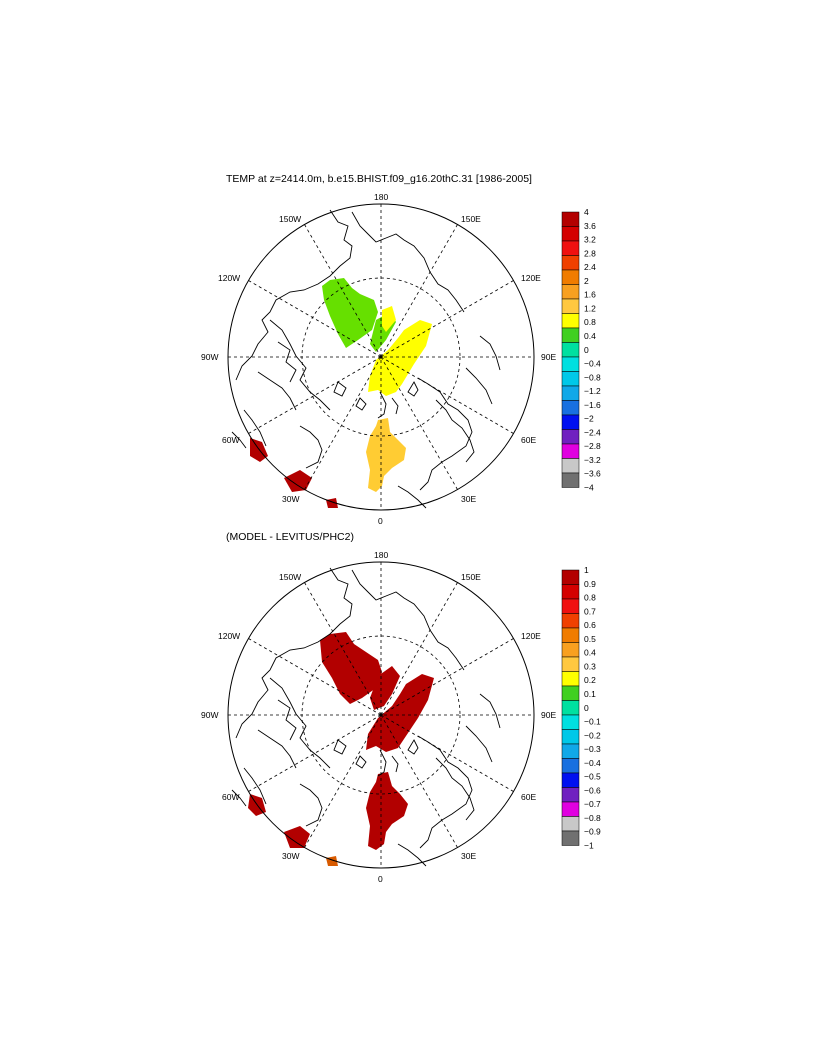  Describe the element at coordinates (387, 811) in the screenshot. I see `bottom-field-darkred-south` at that location.